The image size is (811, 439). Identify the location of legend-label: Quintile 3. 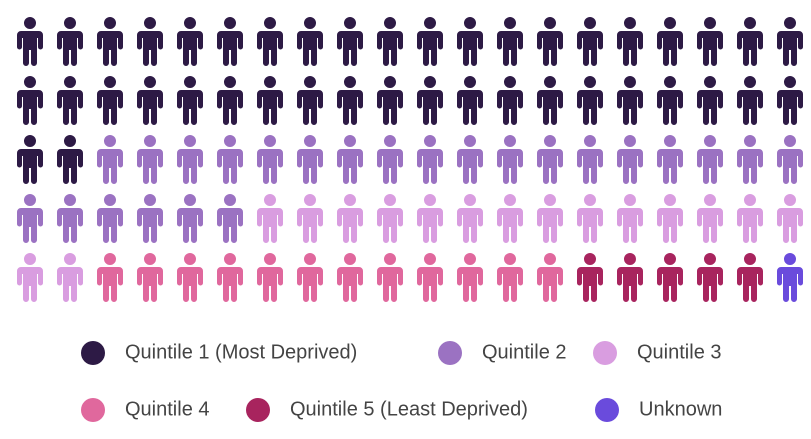
(679, 352).